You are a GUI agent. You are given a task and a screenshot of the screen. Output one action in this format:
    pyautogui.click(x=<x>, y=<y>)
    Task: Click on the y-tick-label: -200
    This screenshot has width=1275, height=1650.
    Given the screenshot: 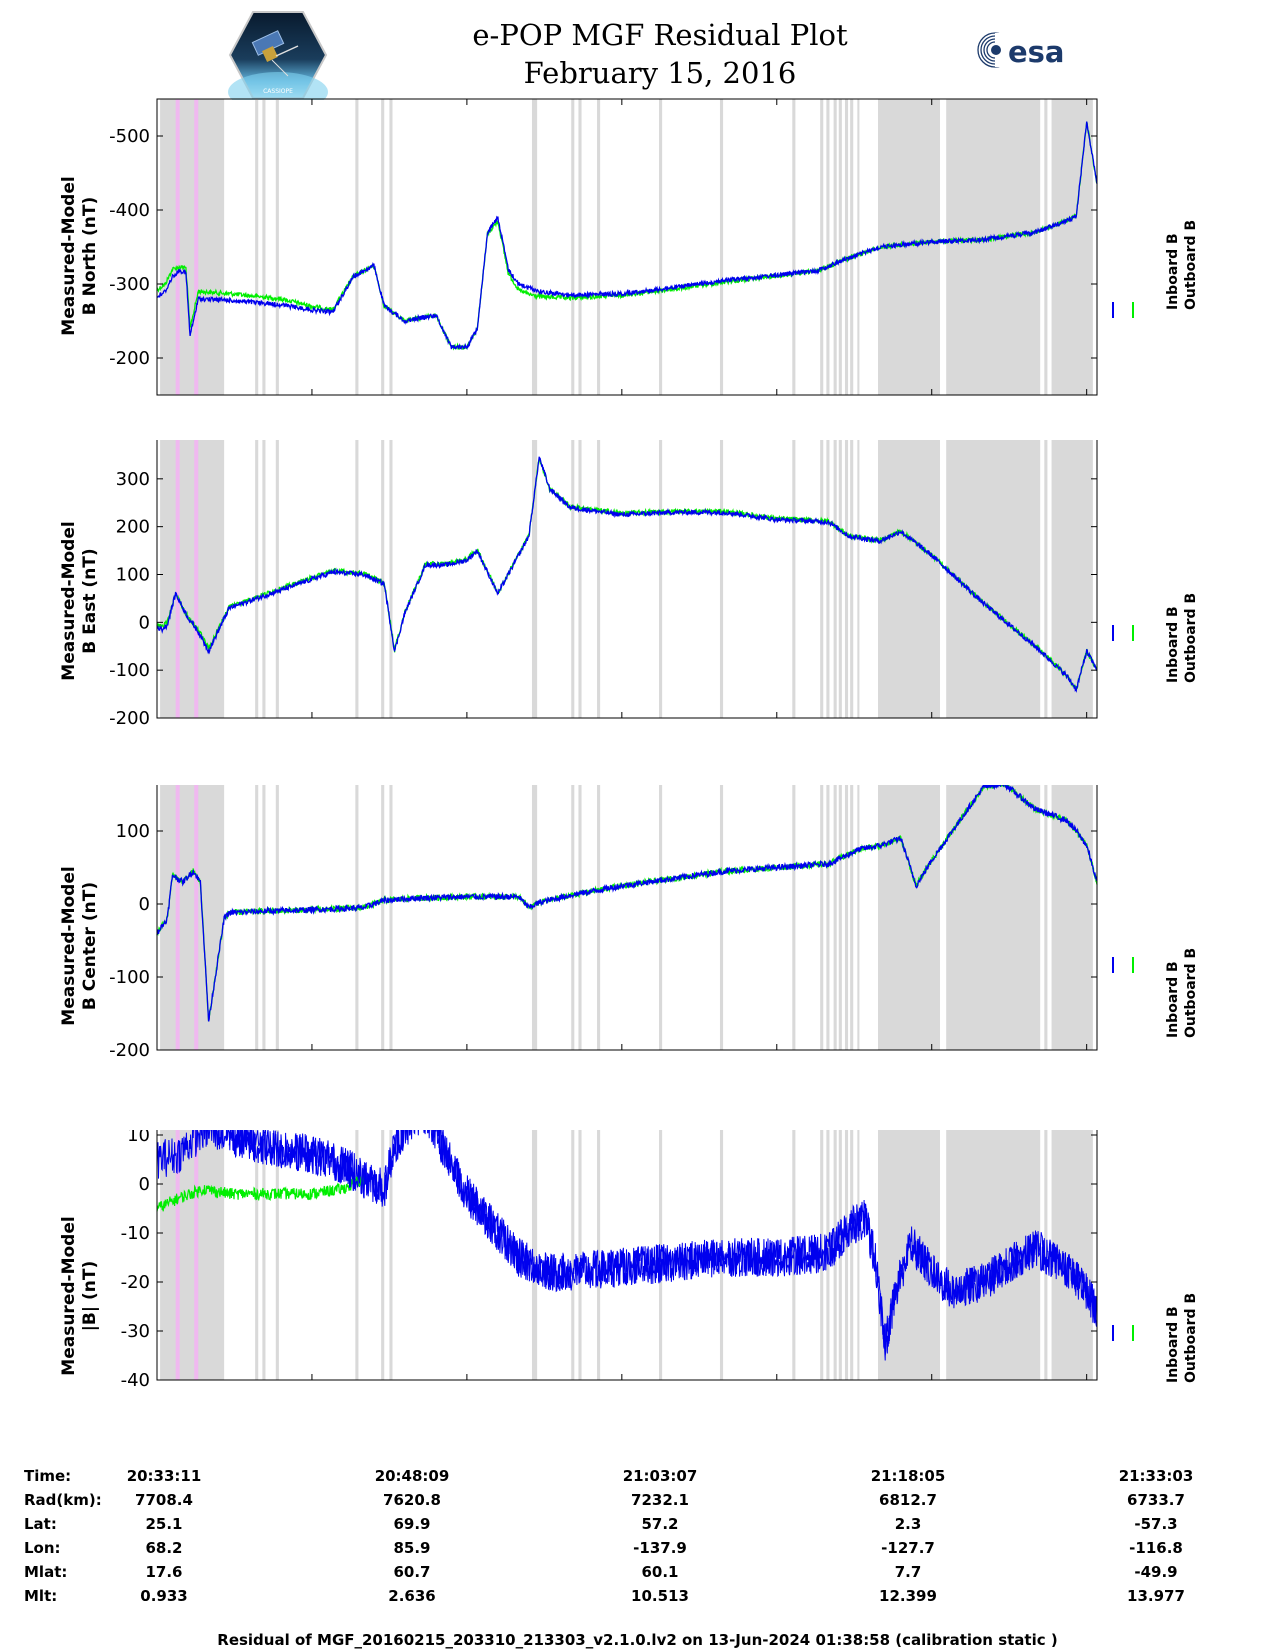 What is the action you would take?
    pyautogui.click(x=129, y=718)
    